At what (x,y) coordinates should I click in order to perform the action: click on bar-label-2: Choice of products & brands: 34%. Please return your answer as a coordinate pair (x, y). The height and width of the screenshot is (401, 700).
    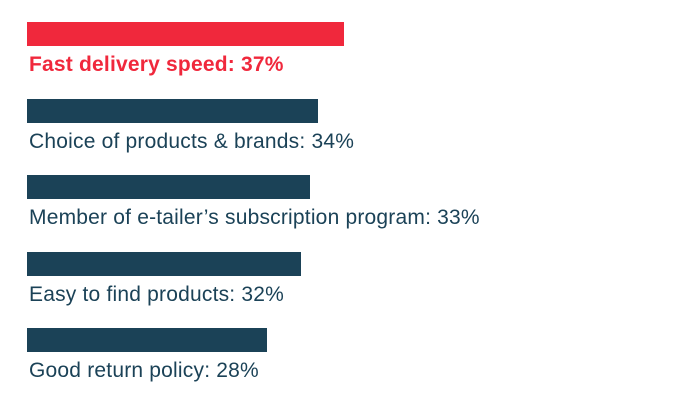
    Looking at the image, I should click on (192, 141).